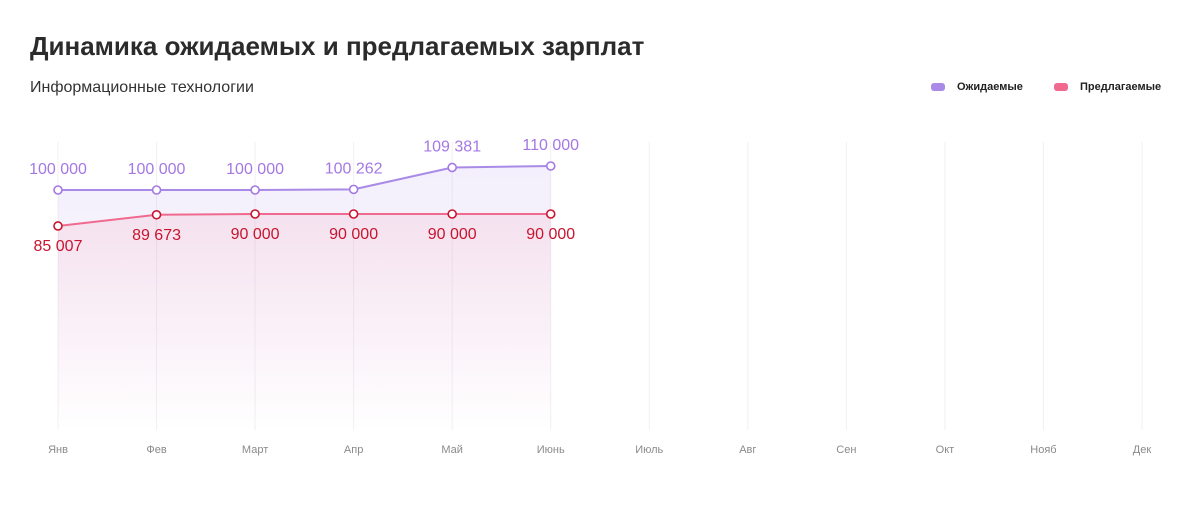  What do you see at coordinates (1120, 87) in the screenshot?
I see `legend-label: Предлагаемые` at bounding box center [1120, 87].